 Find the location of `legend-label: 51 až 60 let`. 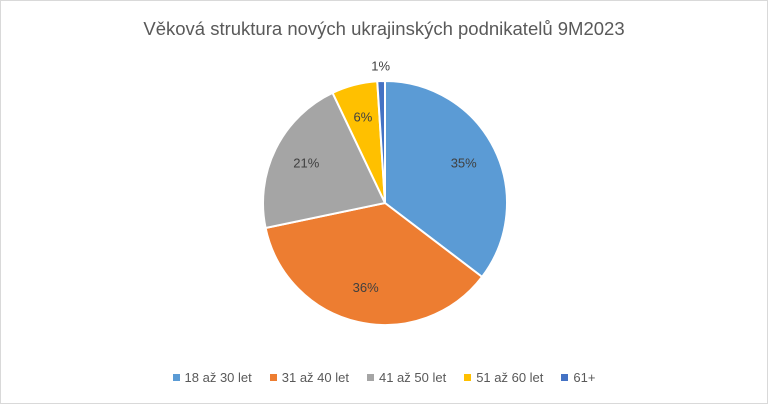

legend-label: 51 až 60 let is located at coordinates (510, 377).